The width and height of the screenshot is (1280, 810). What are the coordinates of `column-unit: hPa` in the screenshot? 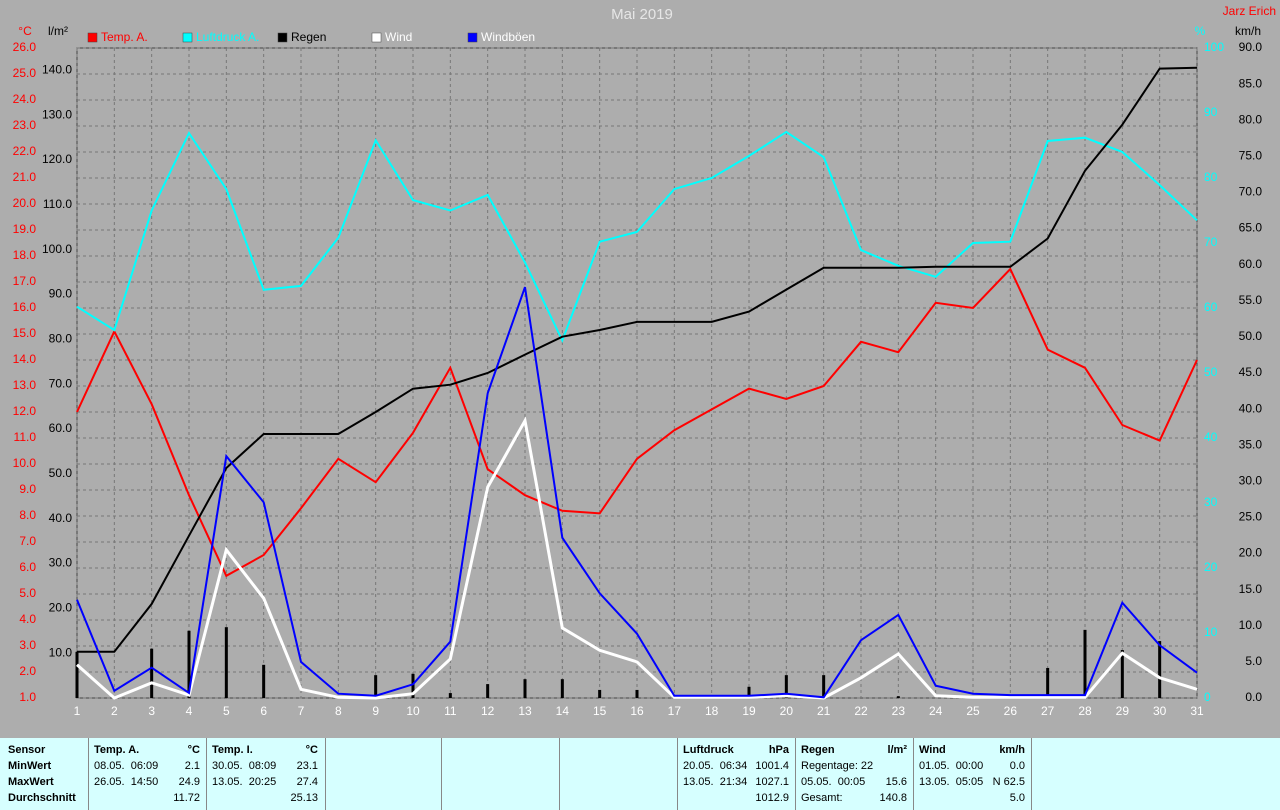 It's located at (778, 750).